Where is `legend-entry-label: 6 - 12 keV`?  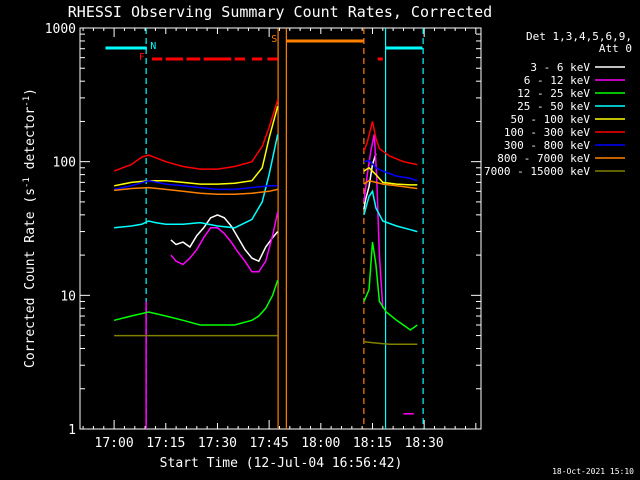
legend-entry-label: 6 - 12 keV is located at coordinates (557, 80).